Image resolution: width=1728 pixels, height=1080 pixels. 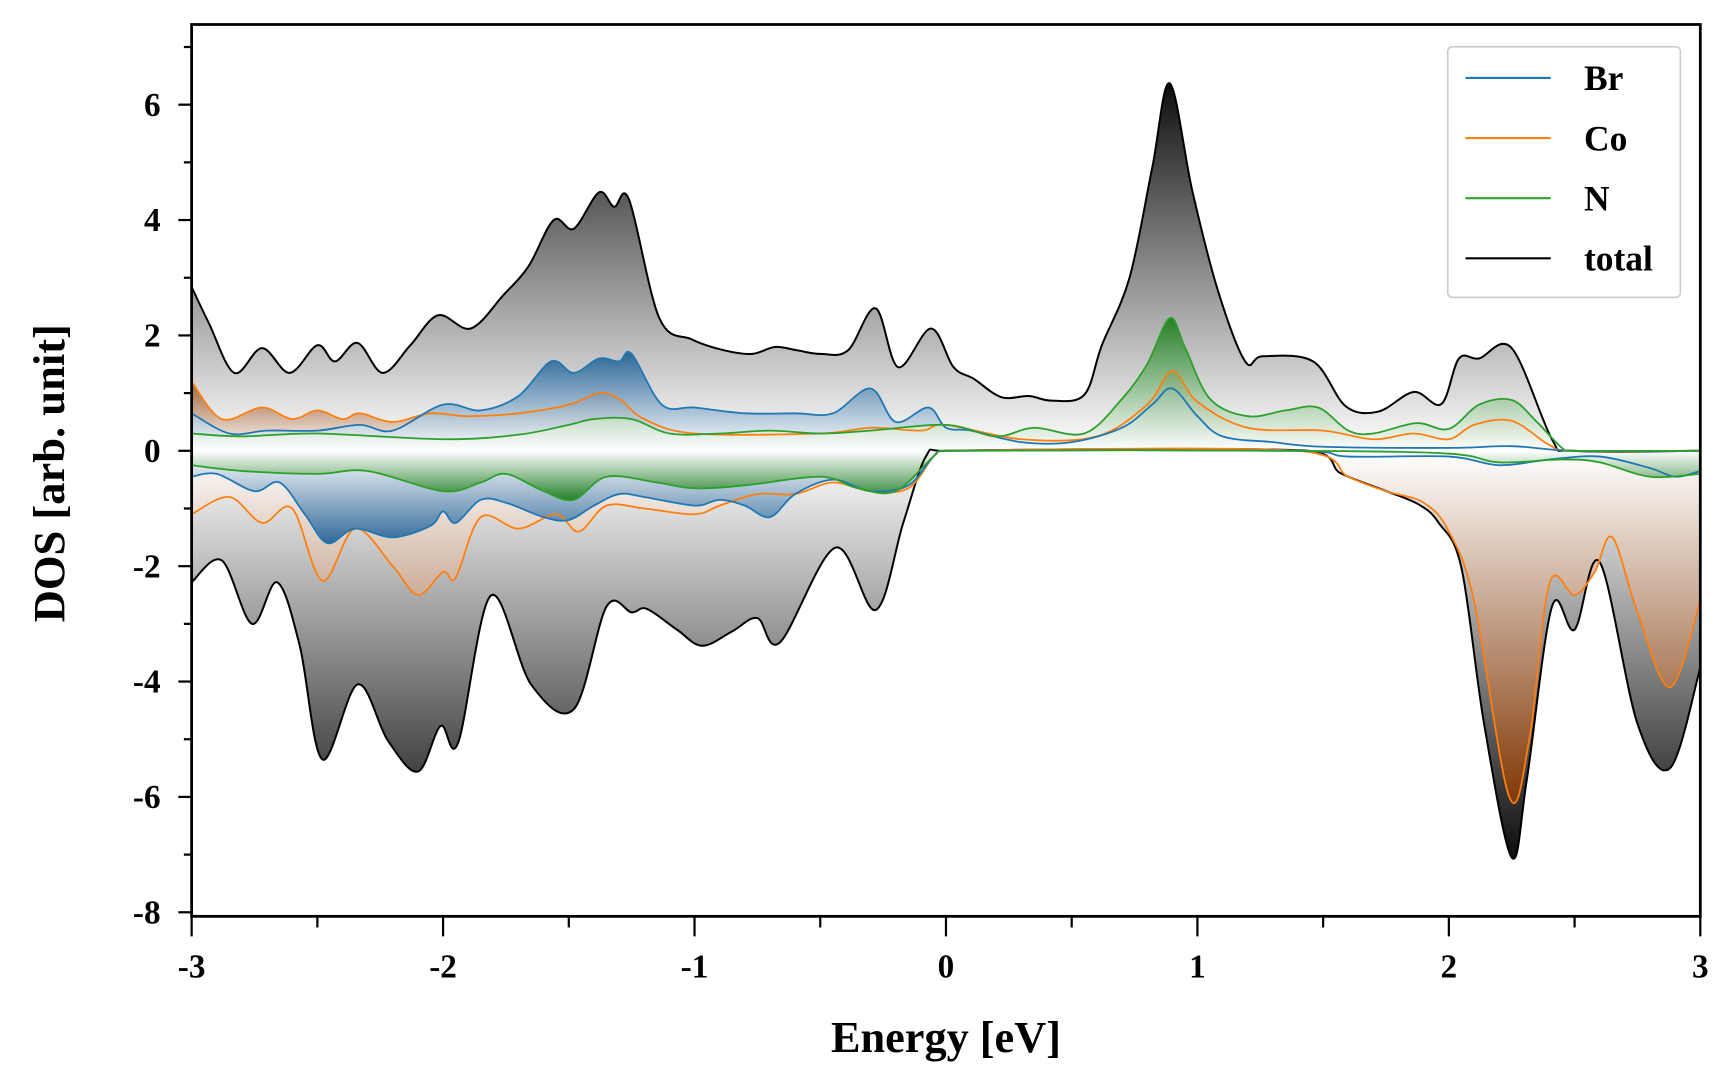 I want to click on x-tick-label: 1, so click(x=1197, y=966).